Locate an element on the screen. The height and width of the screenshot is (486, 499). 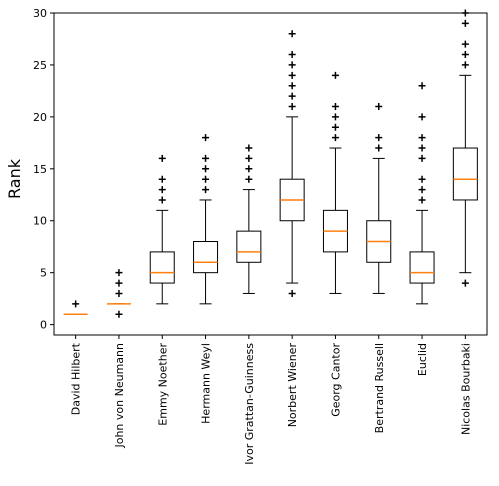
x-tick-label: Euclid is located at coordinates (422, 359).